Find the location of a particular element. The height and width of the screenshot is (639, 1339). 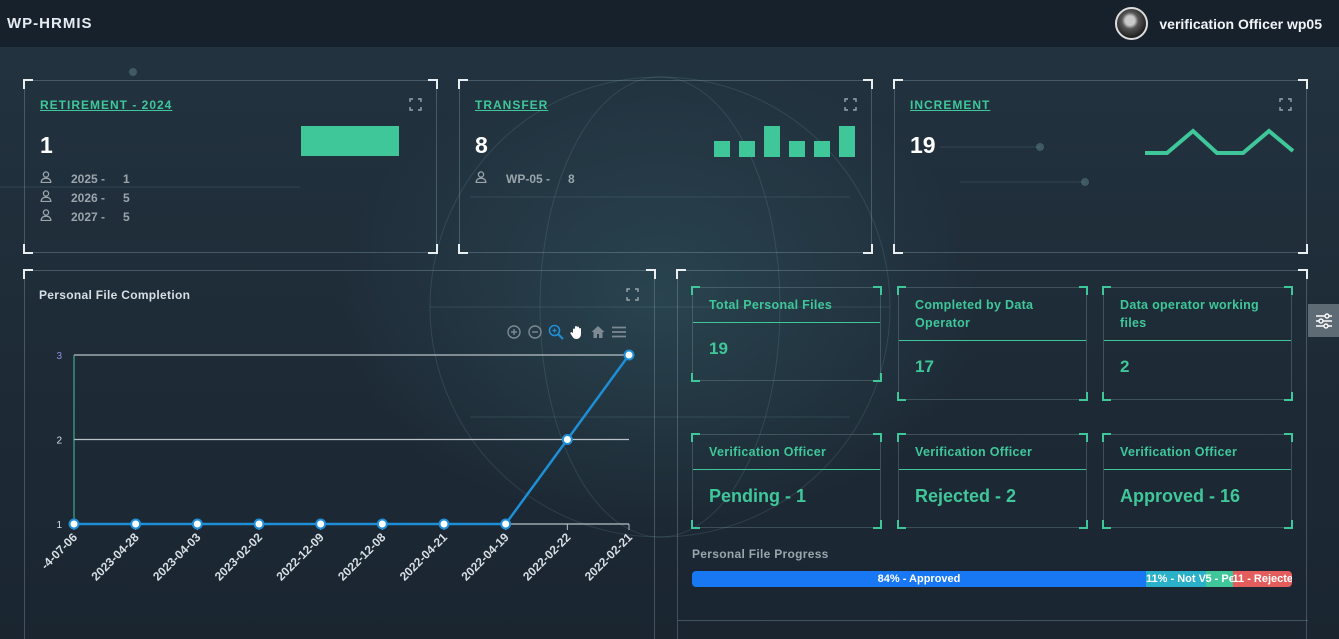

row-value: 8 is located at coordinates (571, 178).